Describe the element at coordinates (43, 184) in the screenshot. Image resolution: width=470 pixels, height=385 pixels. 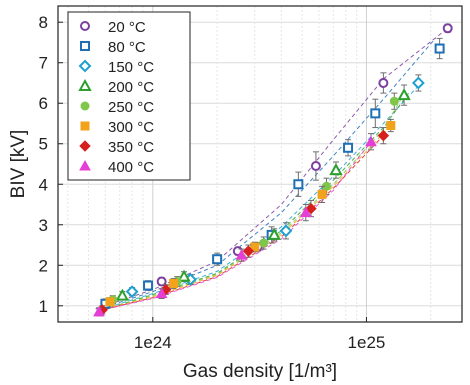
I see `y-tick-label: 4` at that location.